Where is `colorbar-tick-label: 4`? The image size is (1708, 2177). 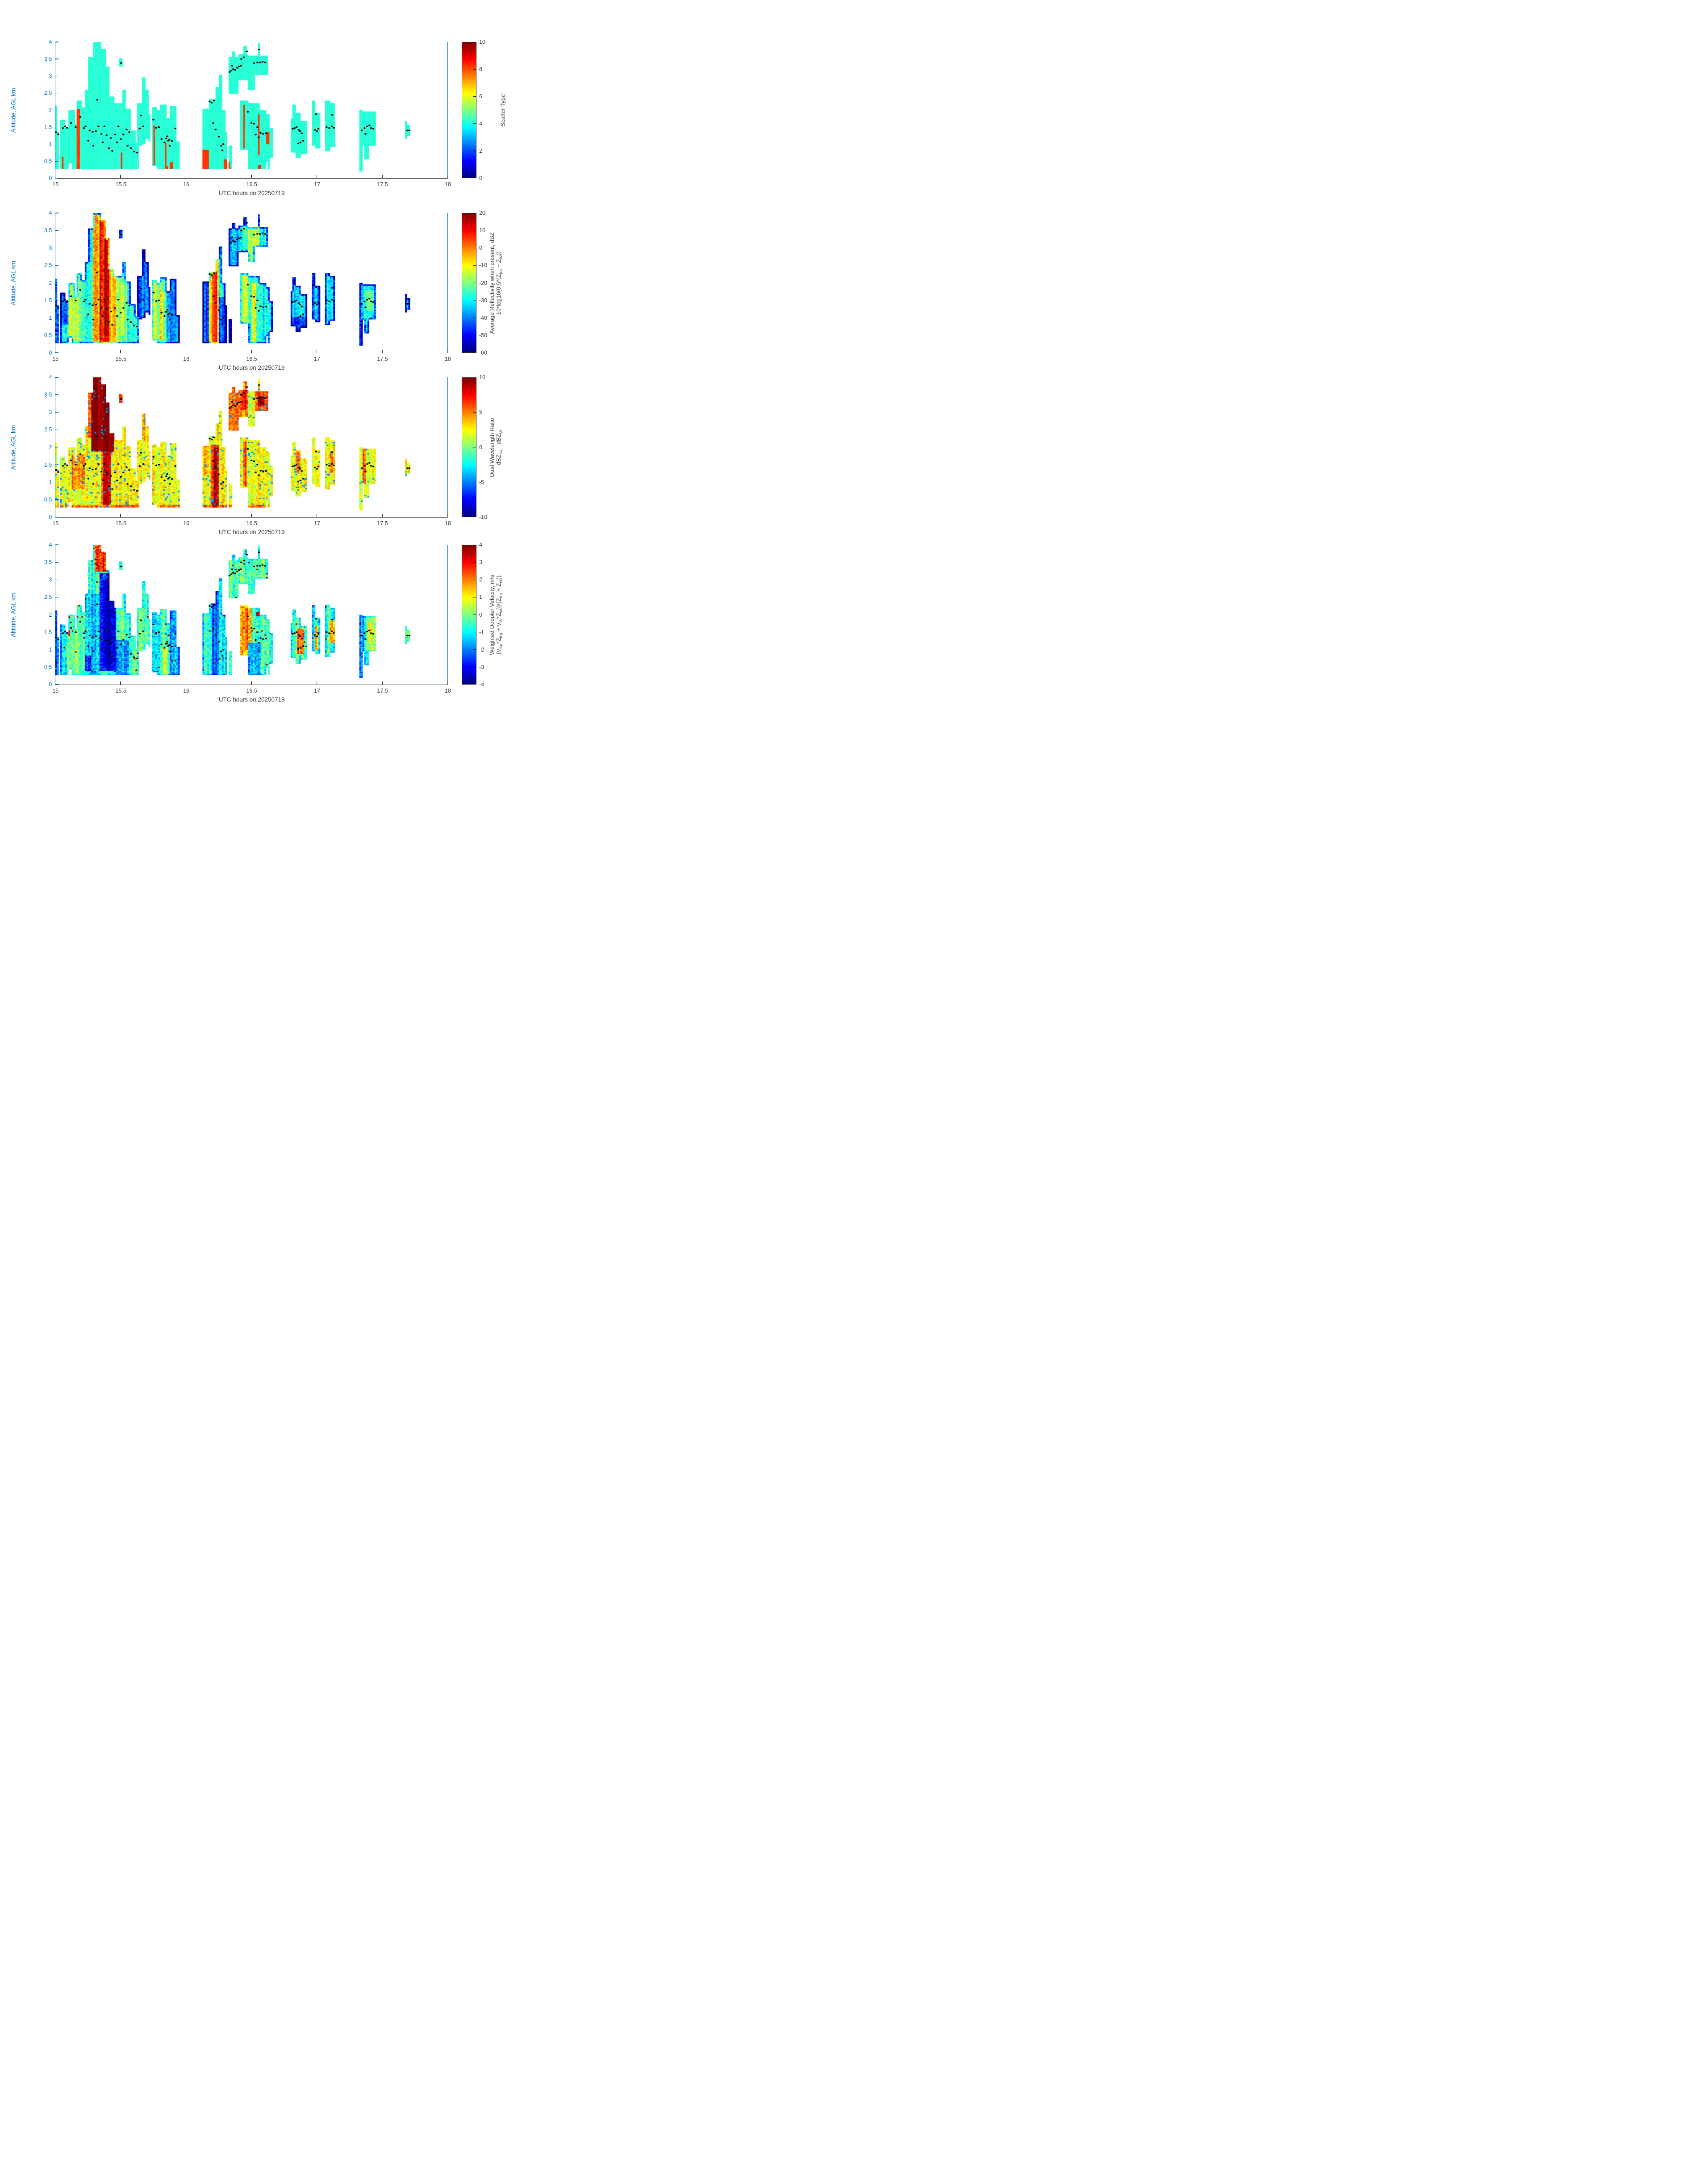 colorbar-tick-label: 4 is located at coordinates (480, 124).